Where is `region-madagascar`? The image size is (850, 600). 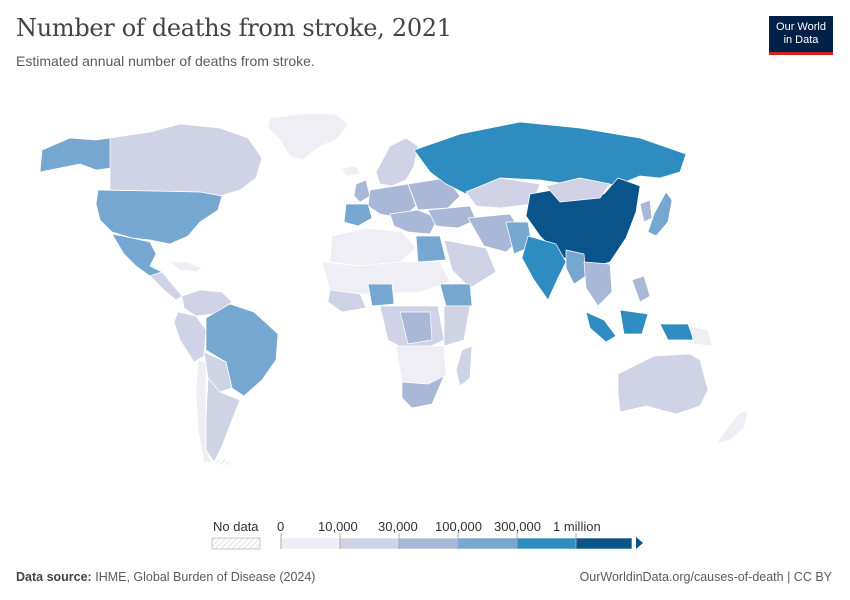
region-madagascar is located at coordinates (464, 366).